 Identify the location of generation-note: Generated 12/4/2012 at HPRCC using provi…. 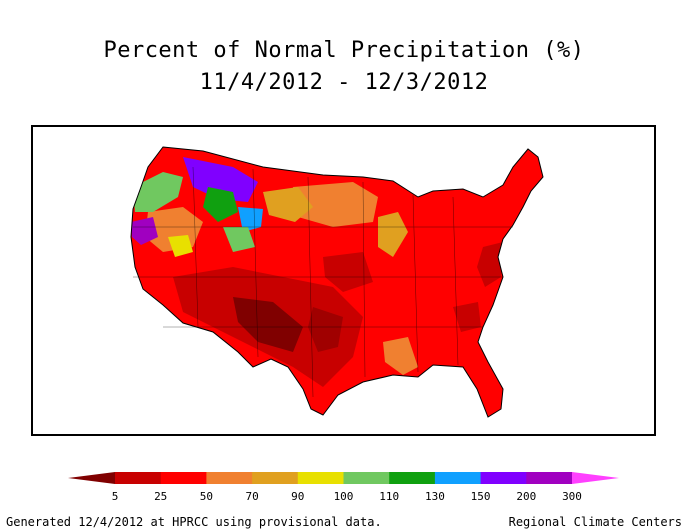
(194, 522).